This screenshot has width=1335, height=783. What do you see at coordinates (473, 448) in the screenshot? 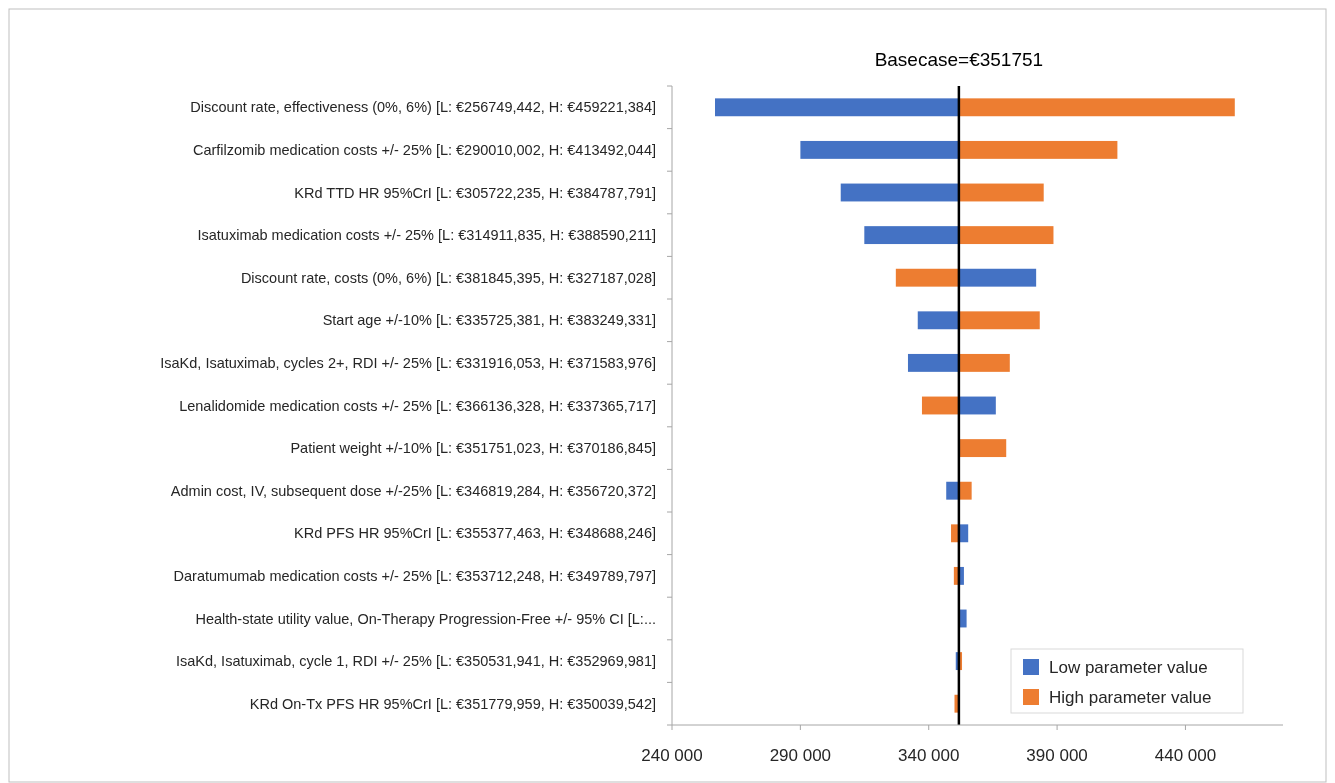
I see `y-tick-label: Patient weight +/-10% [L: €351751,023, H: €370186,845]` at bounding box center [473, 448].